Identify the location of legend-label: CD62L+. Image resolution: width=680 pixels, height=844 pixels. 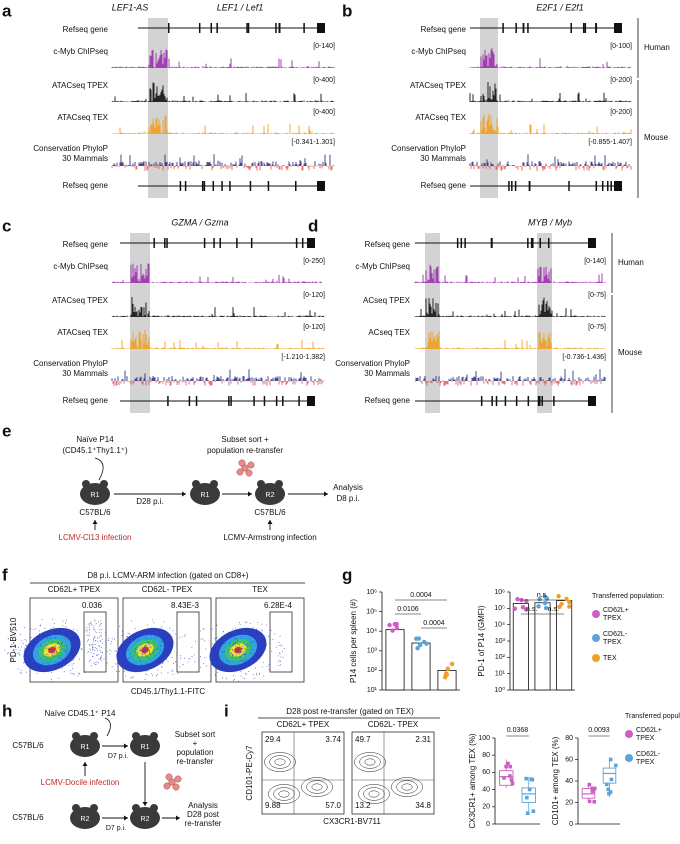
(616, 610).